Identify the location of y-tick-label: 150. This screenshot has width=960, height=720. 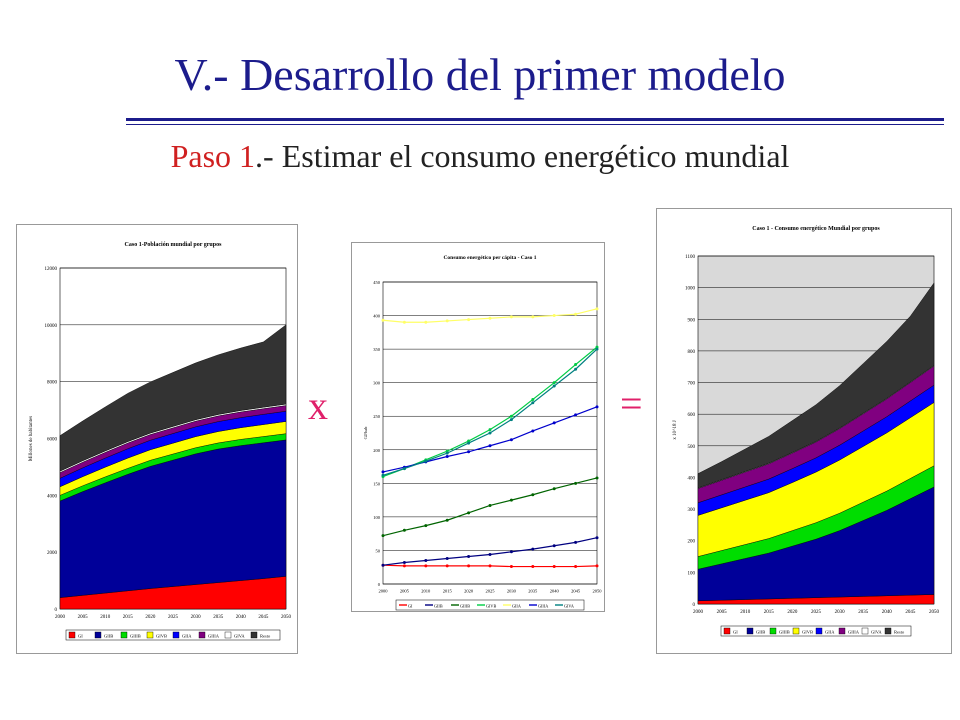
(377, 483).